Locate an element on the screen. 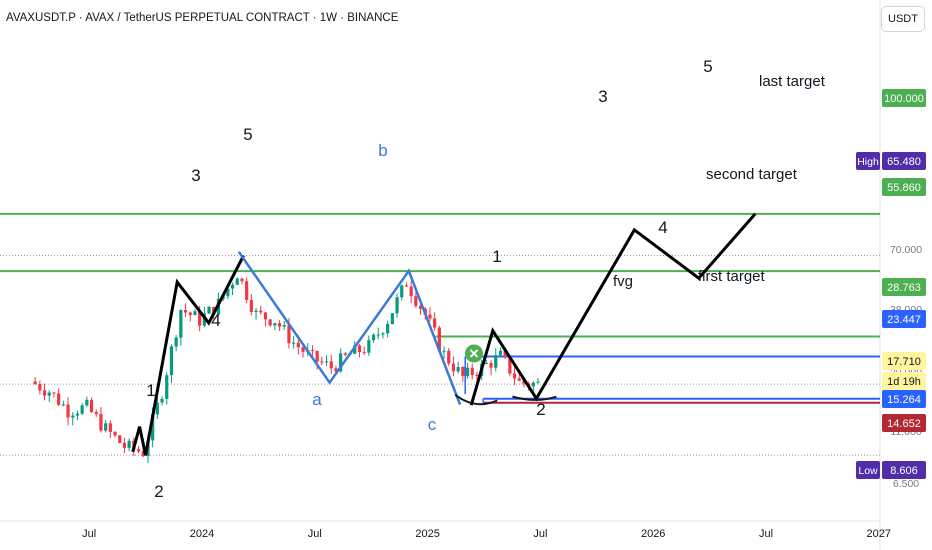 The height and width of the screenshot is (550, 932). price-badge-value: 14.652 is located at coordinates (904, 424).